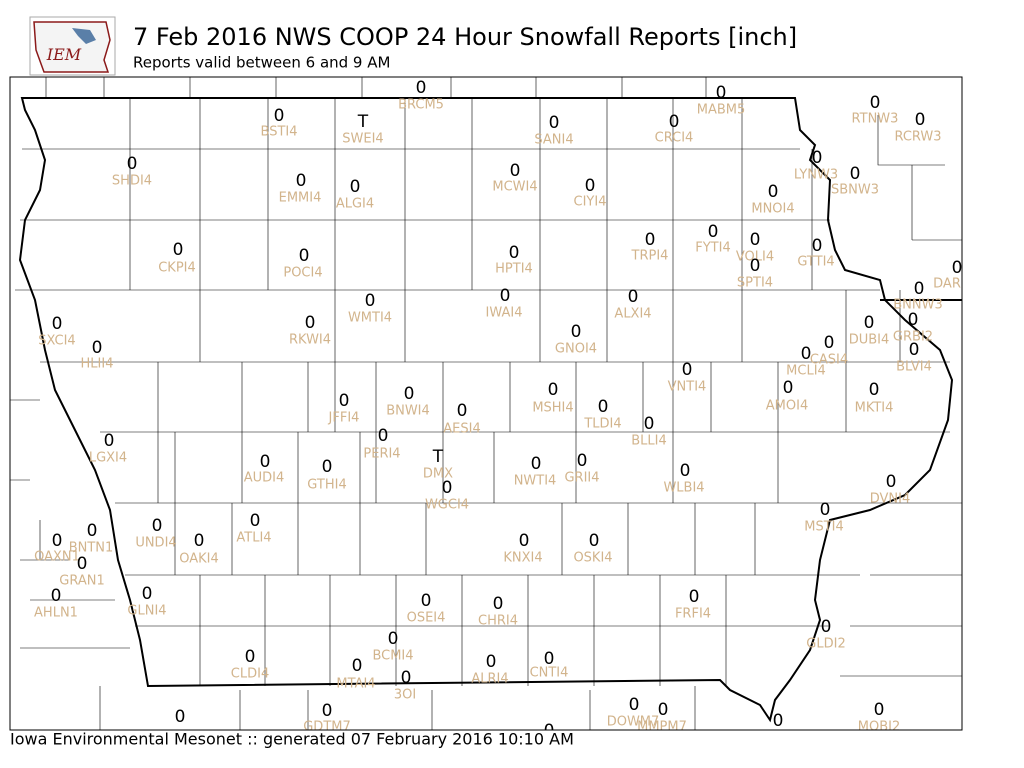  What do you see at coordinates (650, 256) in the screenshot?
I see `station-label: TRPI4` at bounding box center [650, 256].